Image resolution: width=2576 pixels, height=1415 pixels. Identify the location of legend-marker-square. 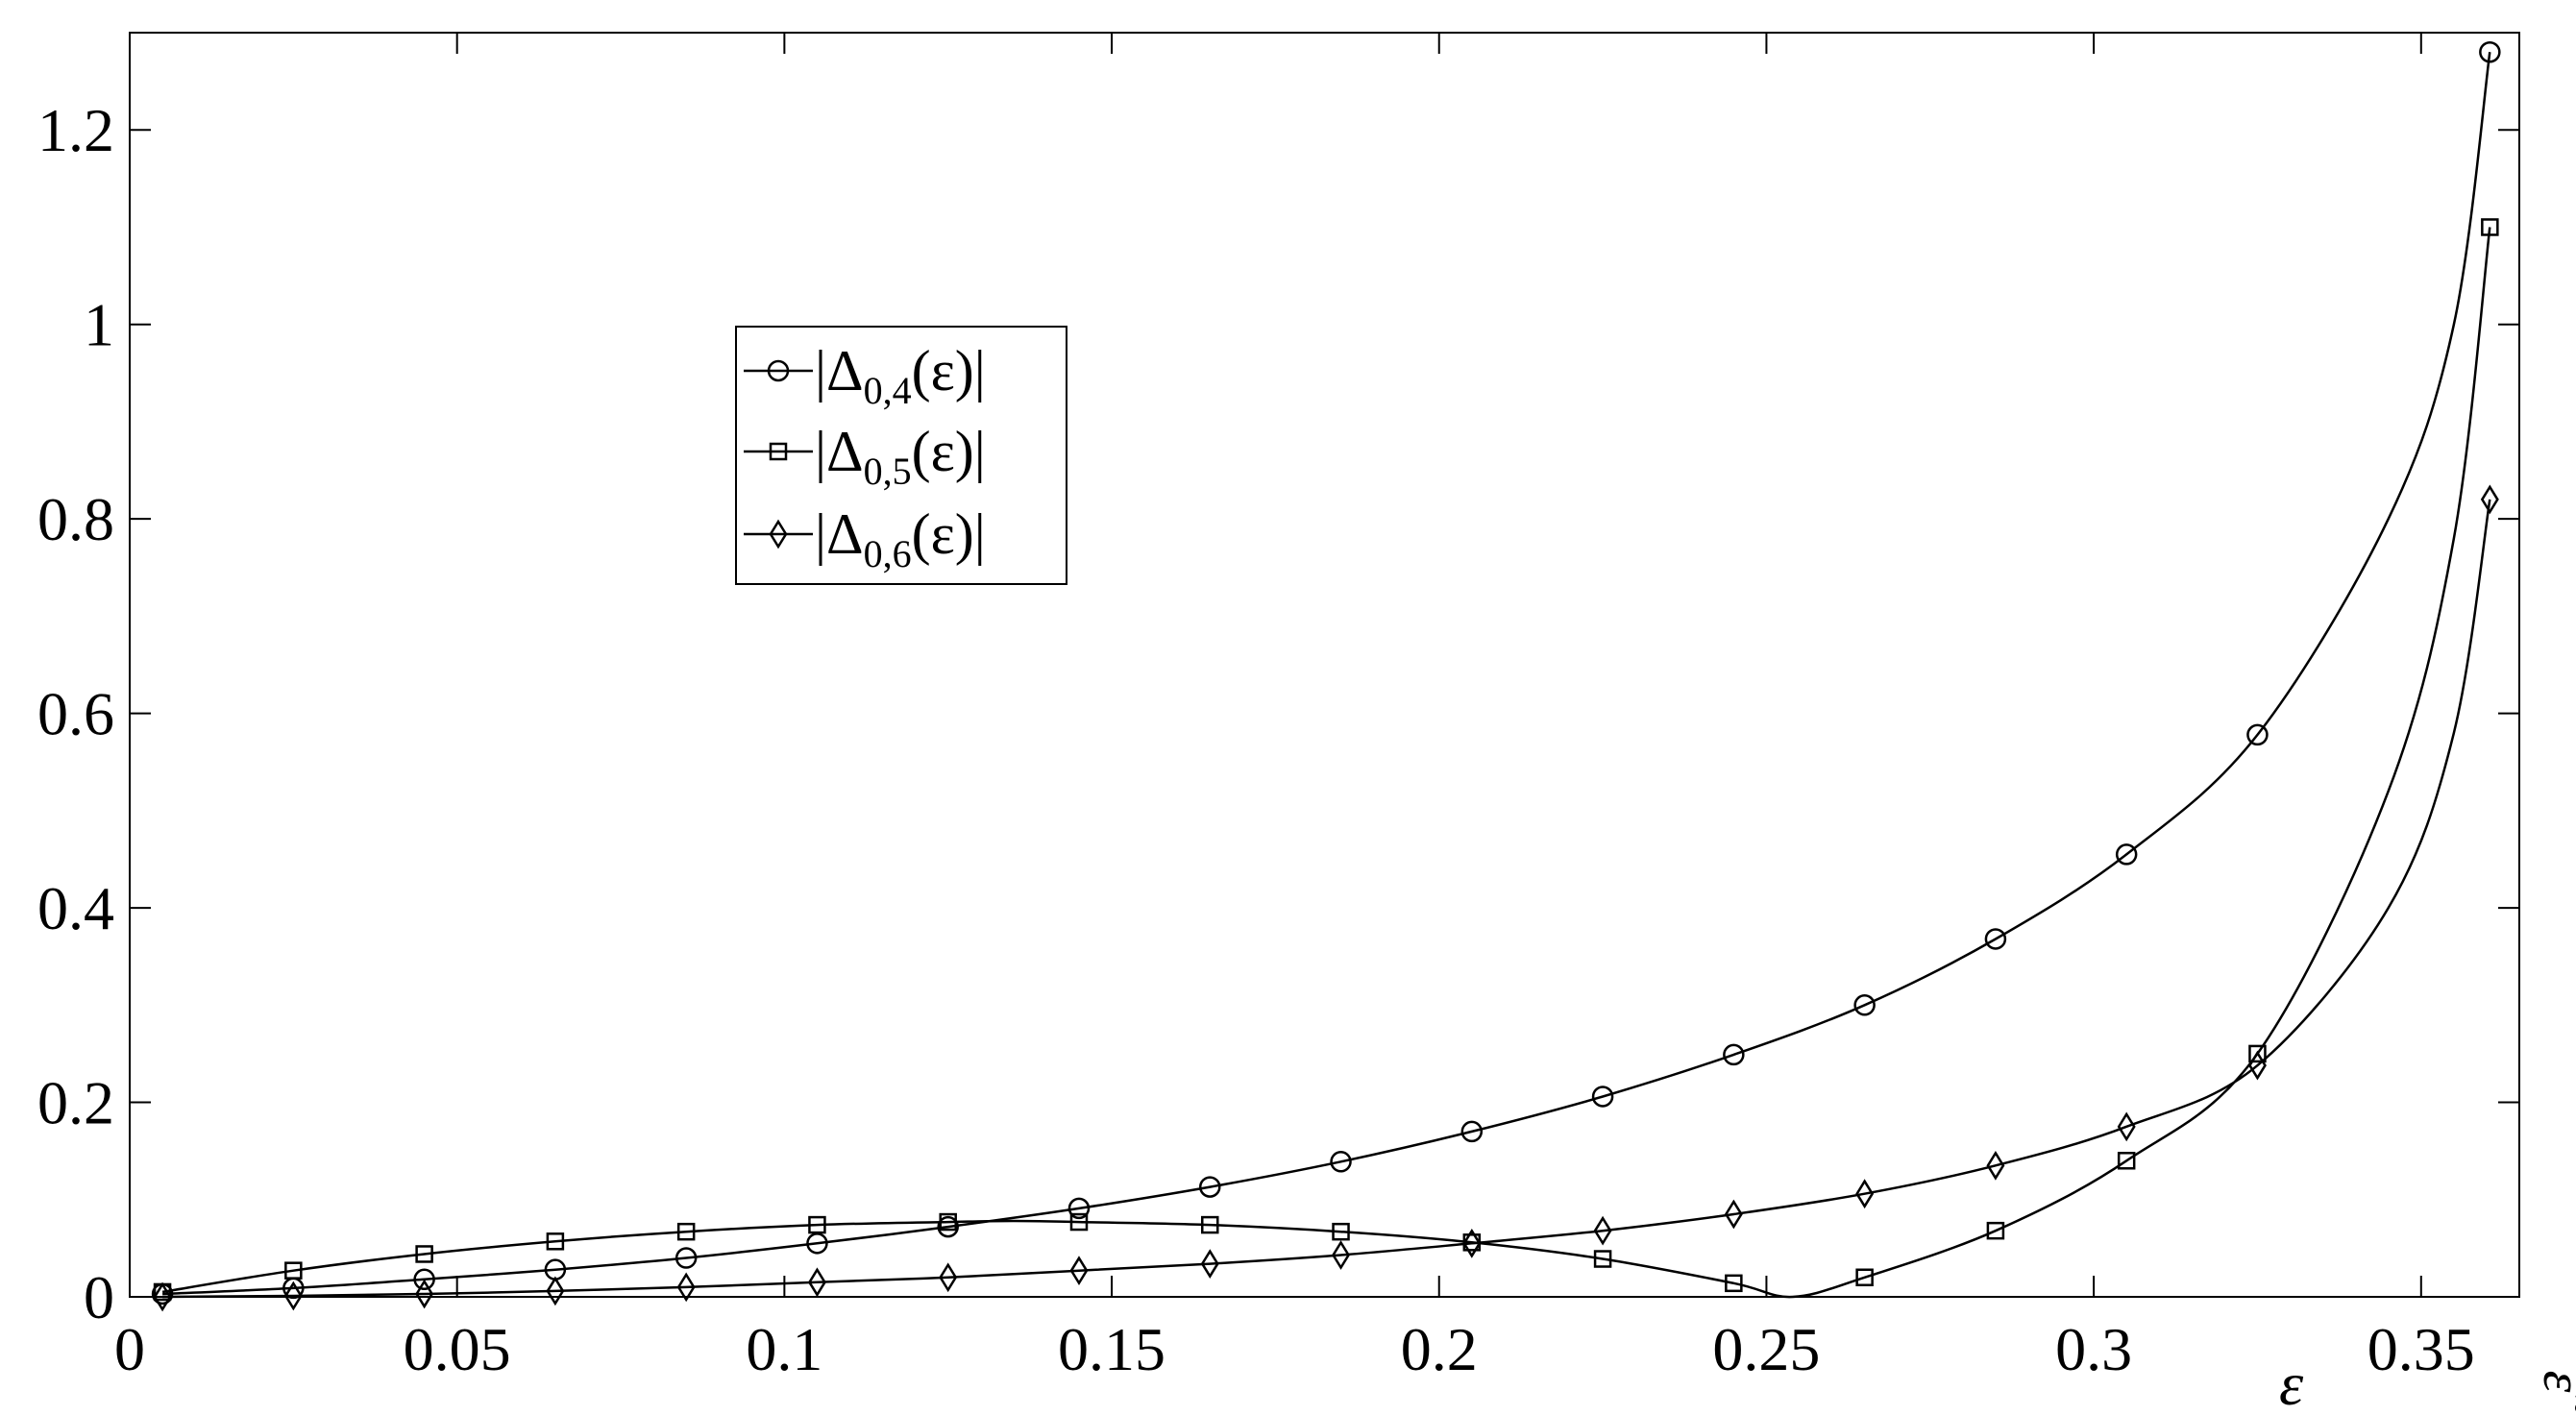
(778, 451).